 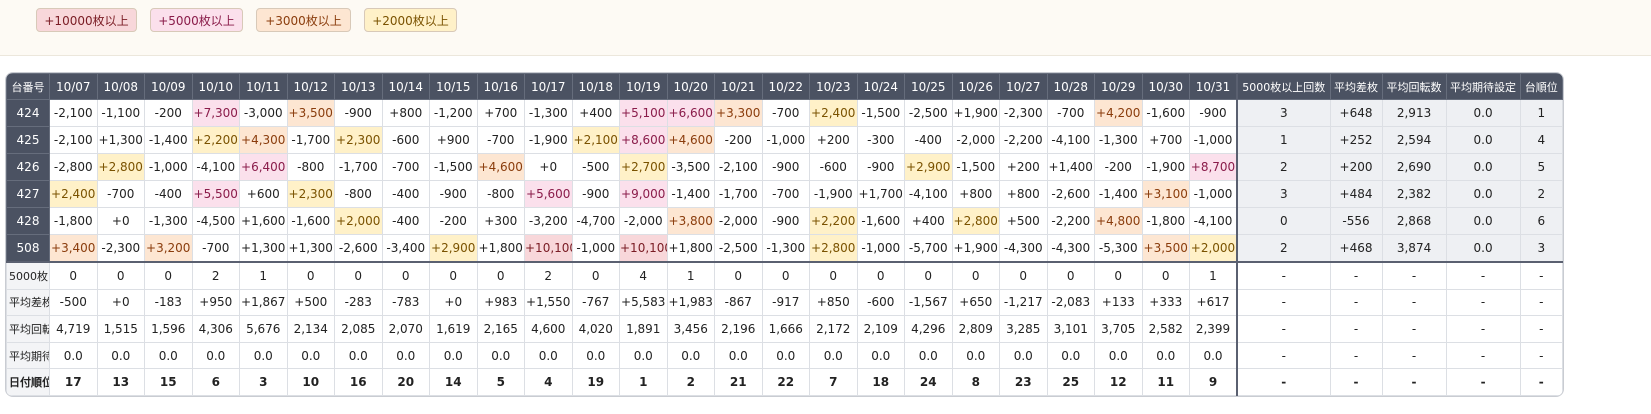 What do you see at coordinates (1541, 221) in the screenshot?
I see `machine-summary: 6` at bounding box center [1541, 221].